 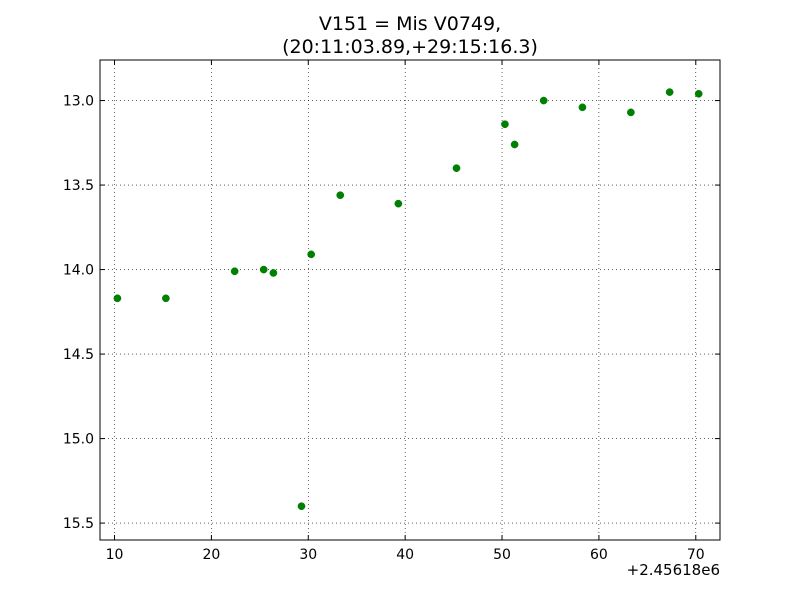 I want to click on x-tick-label: 40, so click(x=405, y=555).